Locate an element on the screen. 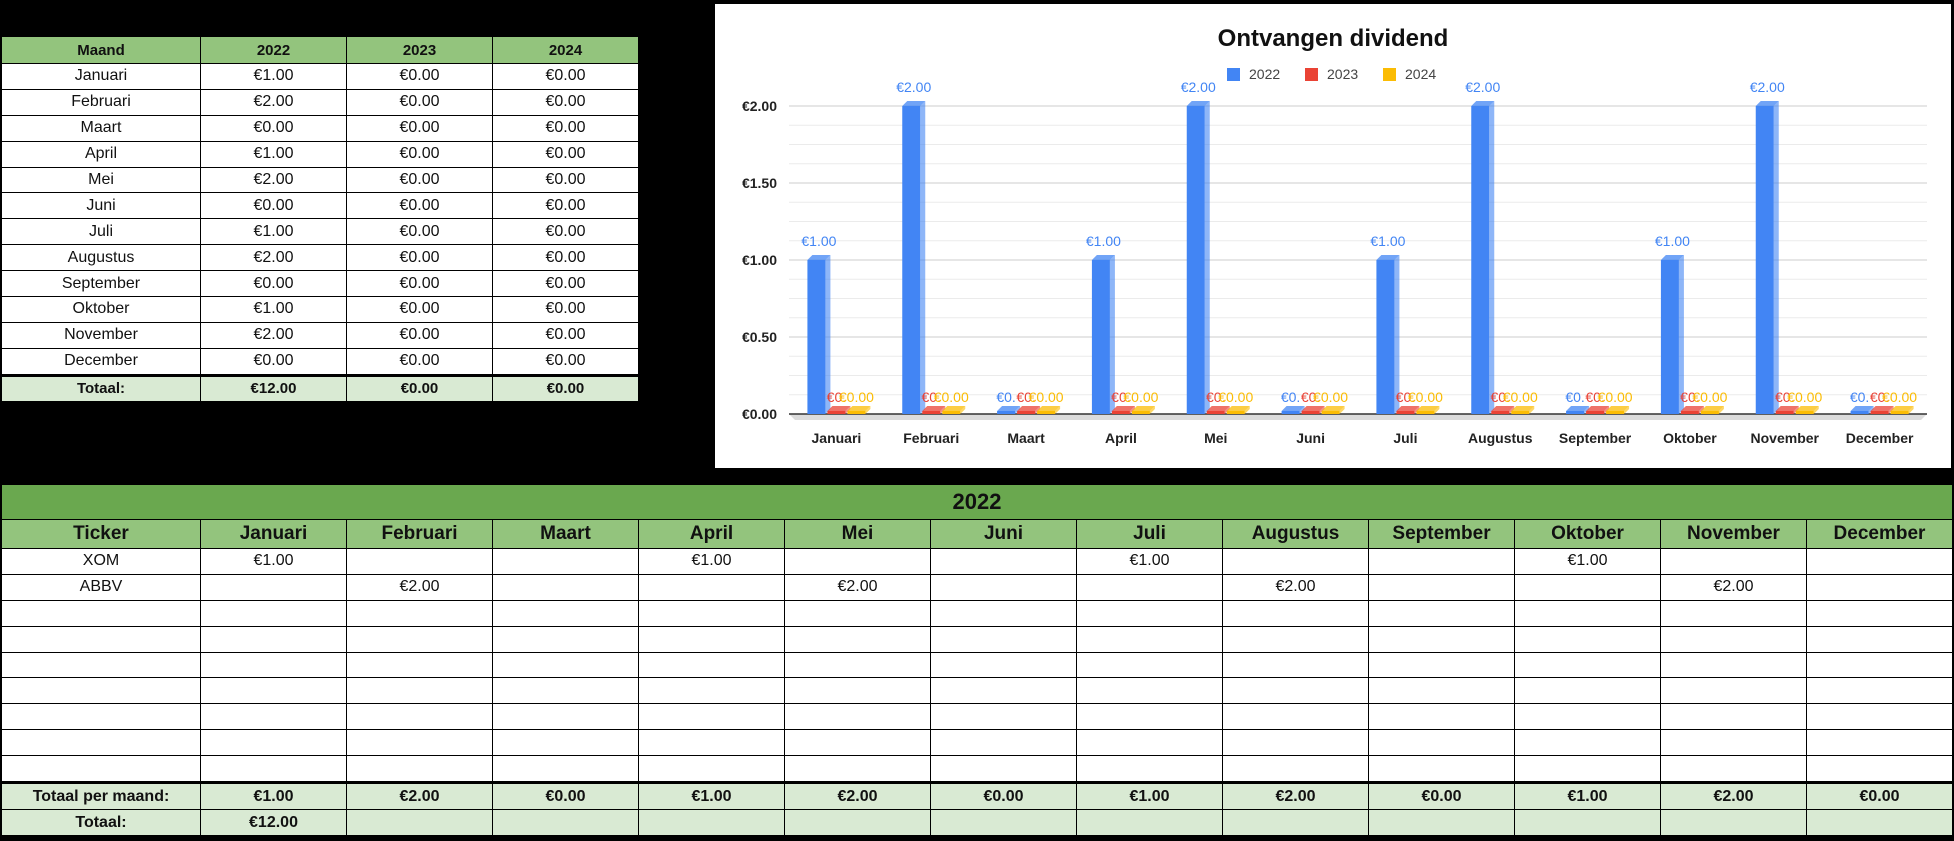  column-header: December is located at coordinates (1879, 534).